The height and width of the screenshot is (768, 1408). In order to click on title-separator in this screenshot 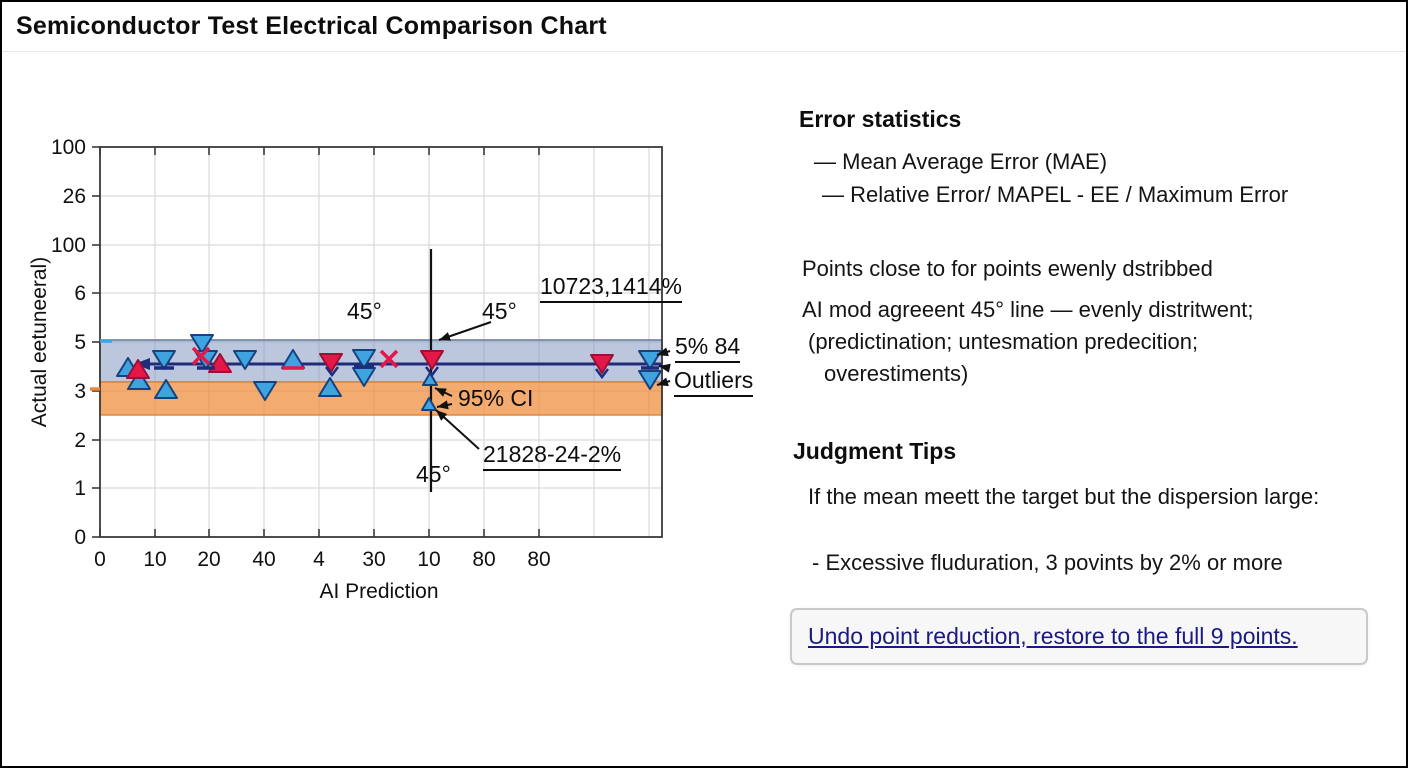, I will do `click(704, 51)`.